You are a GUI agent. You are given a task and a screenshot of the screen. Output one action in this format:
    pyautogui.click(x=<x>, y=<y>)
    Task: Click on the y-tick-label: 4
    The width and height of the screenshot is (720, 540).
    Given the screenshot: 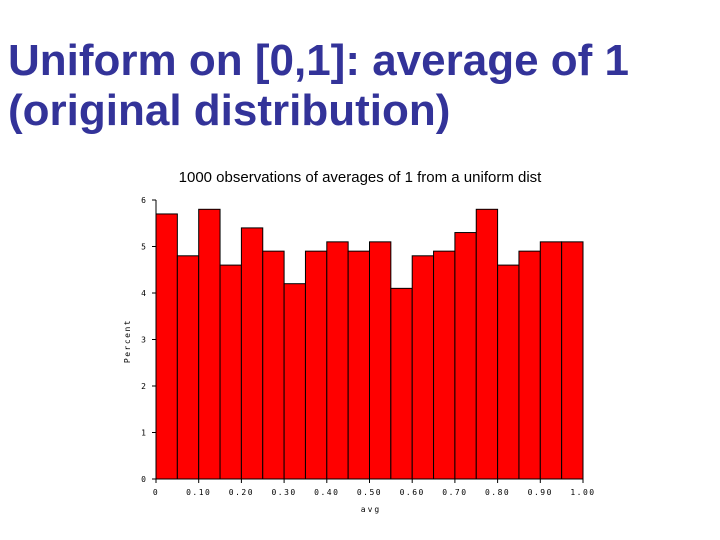 What is the action you would take?
    pyautogui.click(x=143, y=293)
    